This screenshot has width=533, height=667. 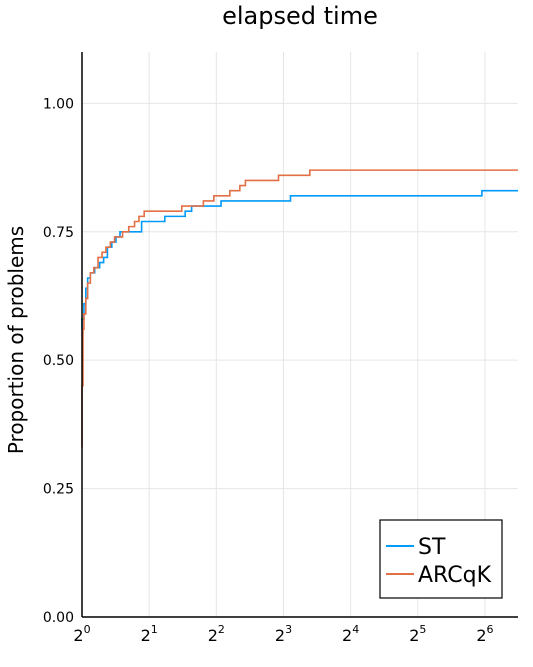 I want to click on x-tick-label: 26, so click(x=484, y=634).